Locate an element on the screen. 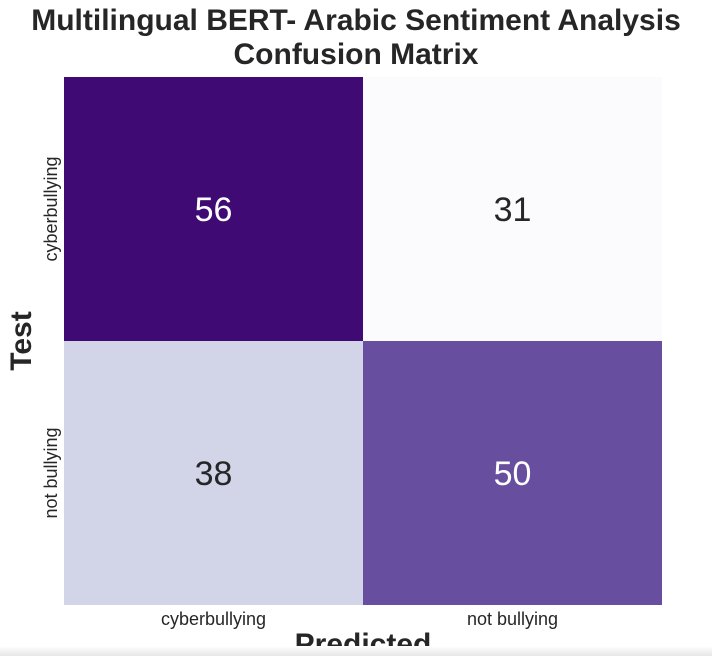  heatmap-cell-value: 50 is located at coordinates (513, 474).